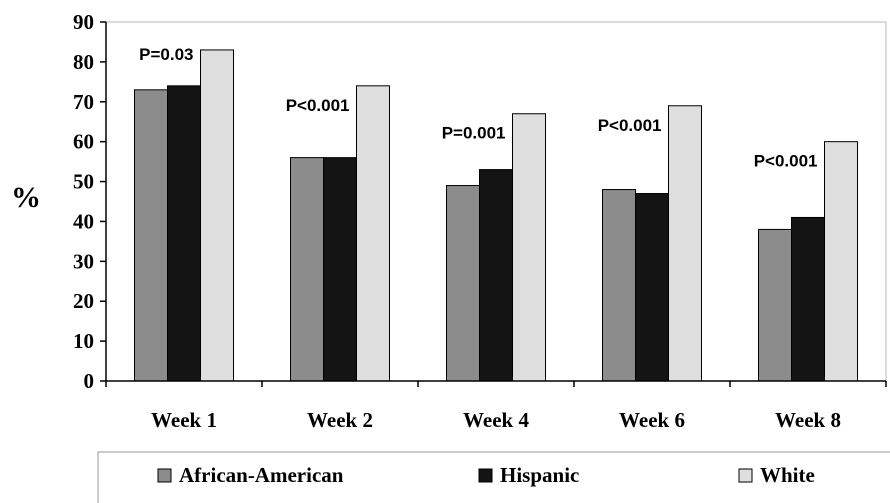 The height and width of the screenshot is (503, 890). Describe the element at coordinates (493, 477) in the screenshot. I see `legend` at that location.